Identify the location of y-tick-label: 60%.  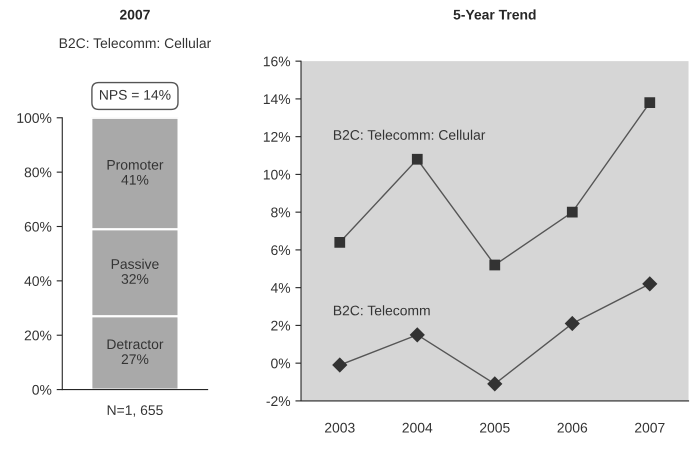
(38, 227).